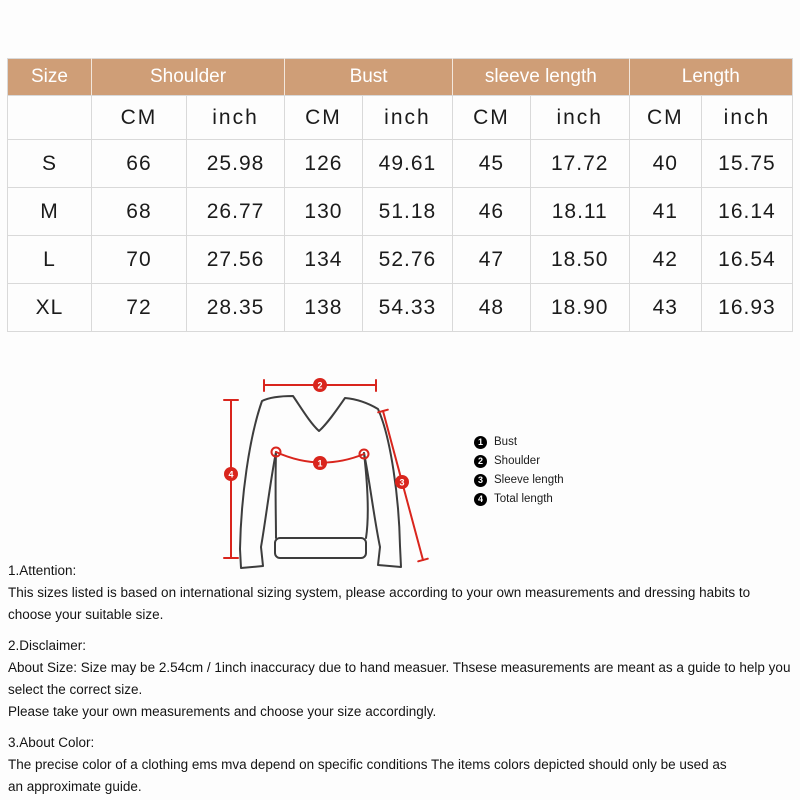 The image size is (800, 800). Describe the element at coordinates (320, 482) in the screenshot. I see `sweater-outline` at that location.